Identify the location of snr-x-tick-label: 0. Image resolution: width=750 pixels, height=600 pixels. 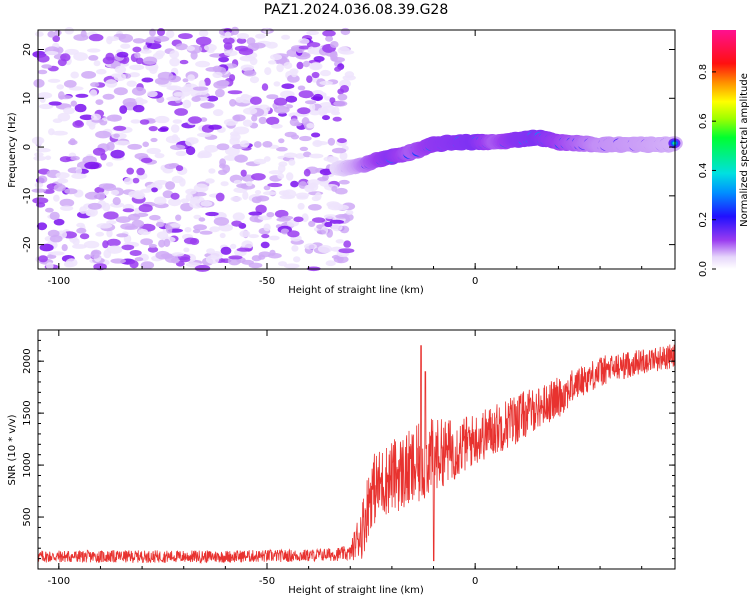
(475, 581).